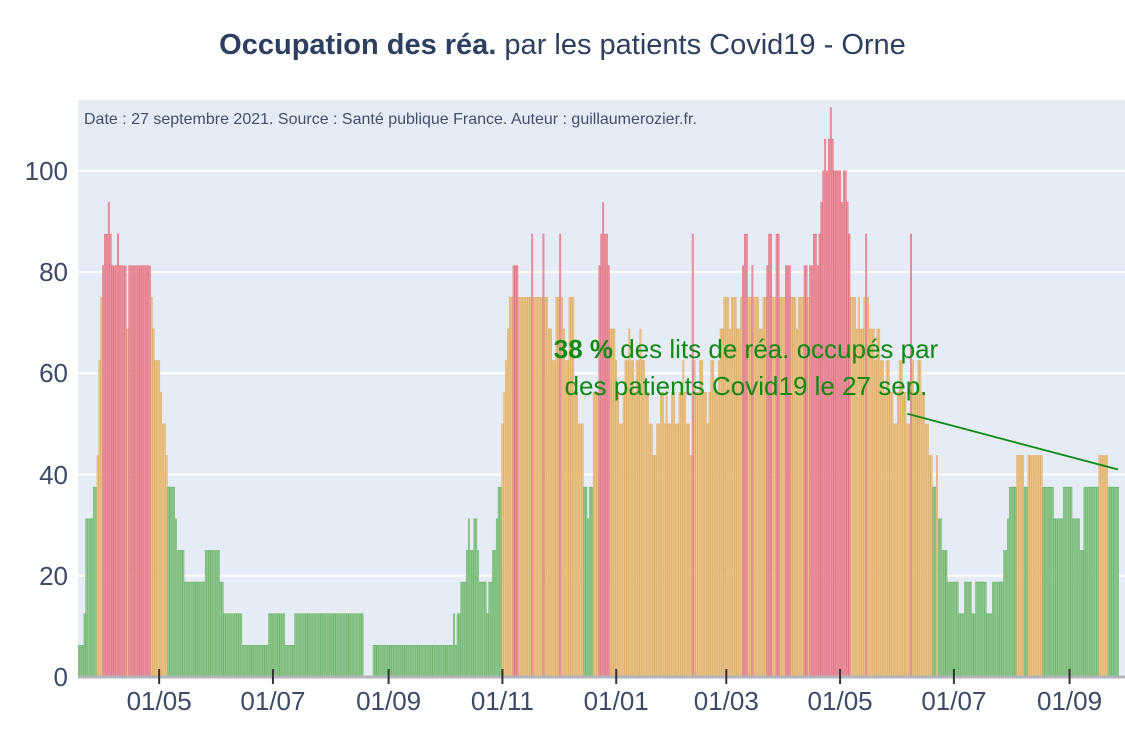  Describe the element at coordinates (46, 170) in the screenshot. I see `y-tick-label: 100` at that location.